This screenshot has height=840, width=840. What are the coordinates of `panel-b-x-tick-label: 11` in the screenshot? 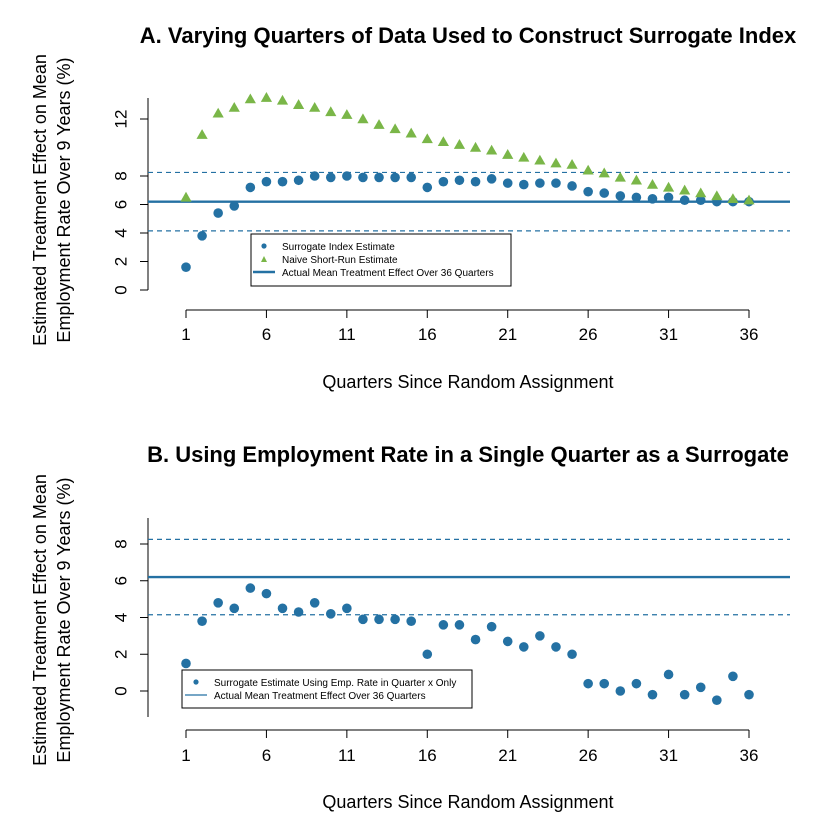 It's located at (347, 755).